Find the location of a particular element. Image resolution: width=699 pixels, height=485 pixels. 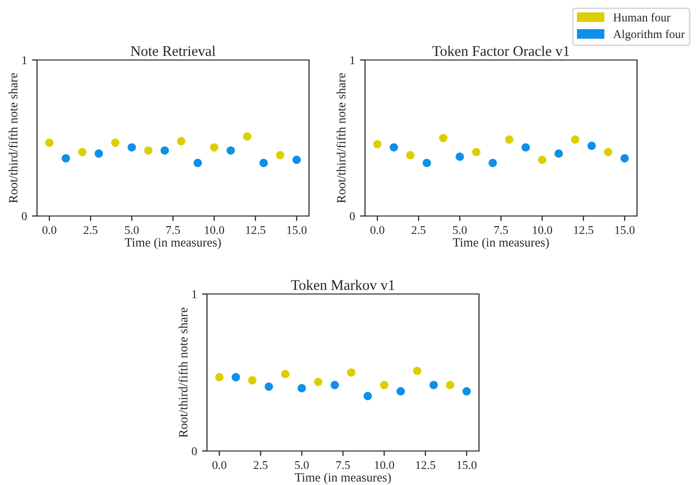

legend-label: Algorithm four is located at coordinates (649, 35).